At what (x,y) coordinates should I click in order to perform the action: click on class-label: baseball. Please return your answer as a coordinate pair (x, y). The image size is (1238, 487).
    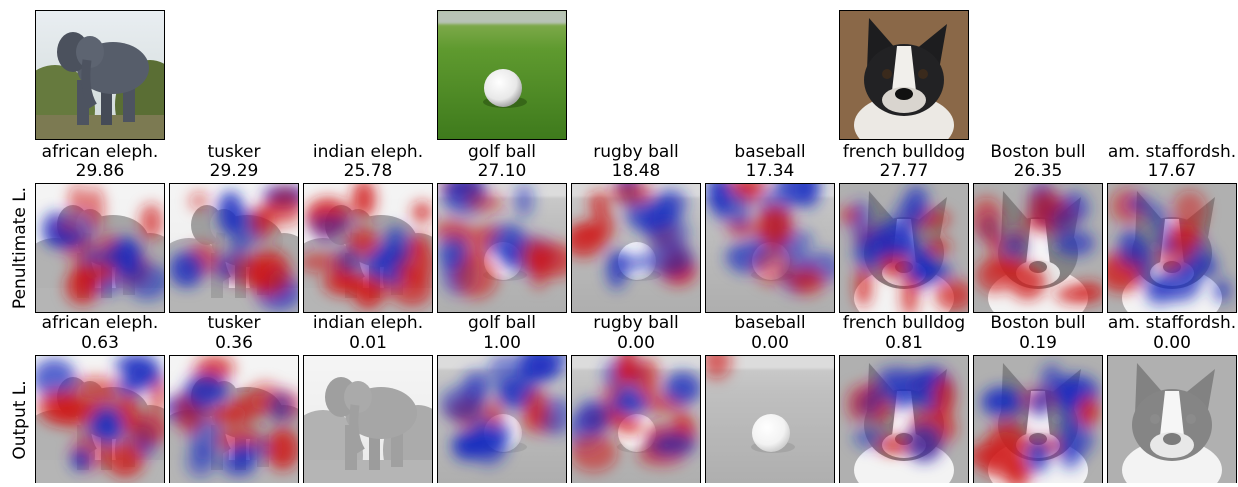
    Looking at the image, I should click on (769, 152).